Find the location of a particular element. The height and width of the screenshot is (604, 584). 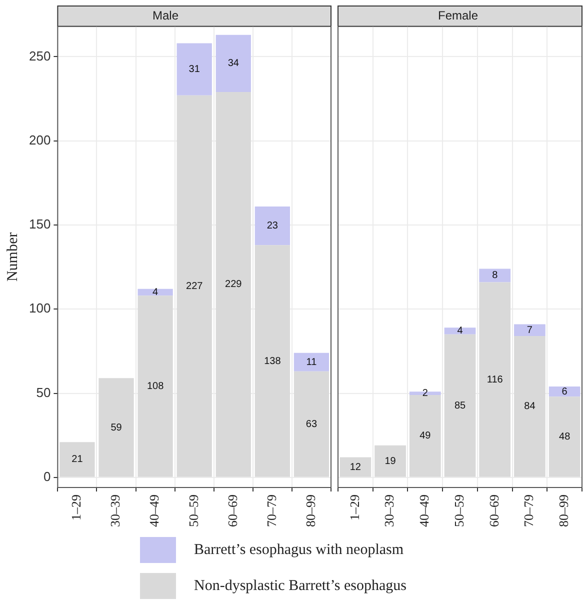

y-tick-label: 0 is located at coordinates (47, 476).